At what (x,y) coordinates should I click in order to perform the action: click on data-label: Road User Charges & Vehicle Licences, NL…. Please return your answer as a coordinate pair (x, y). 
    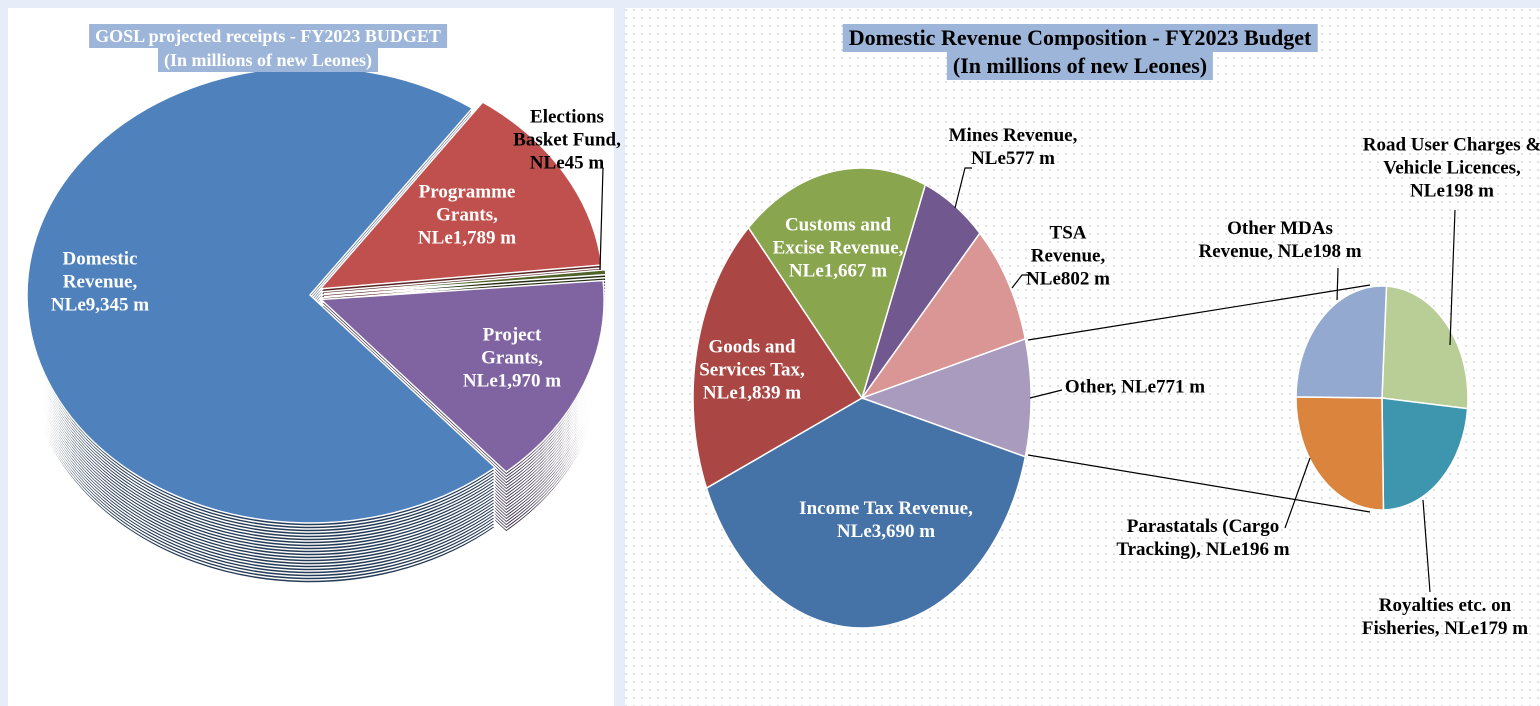
    Looking at the image, I should click on (1451, 168).